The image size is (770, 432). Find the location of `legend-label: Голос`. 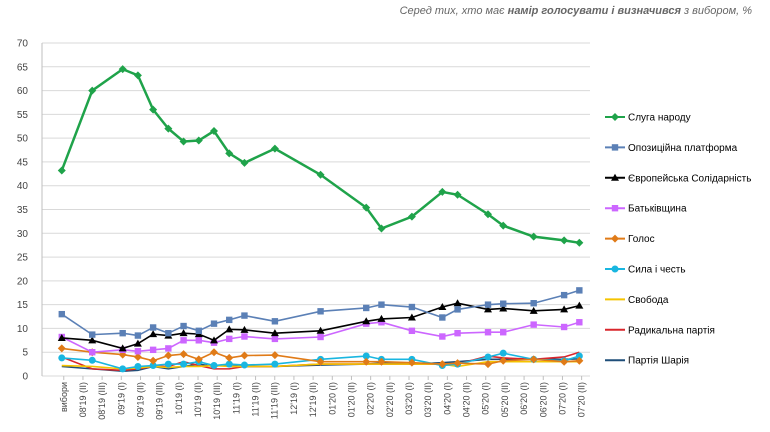

legend-label: Голос is located at coordinates (641, 239).